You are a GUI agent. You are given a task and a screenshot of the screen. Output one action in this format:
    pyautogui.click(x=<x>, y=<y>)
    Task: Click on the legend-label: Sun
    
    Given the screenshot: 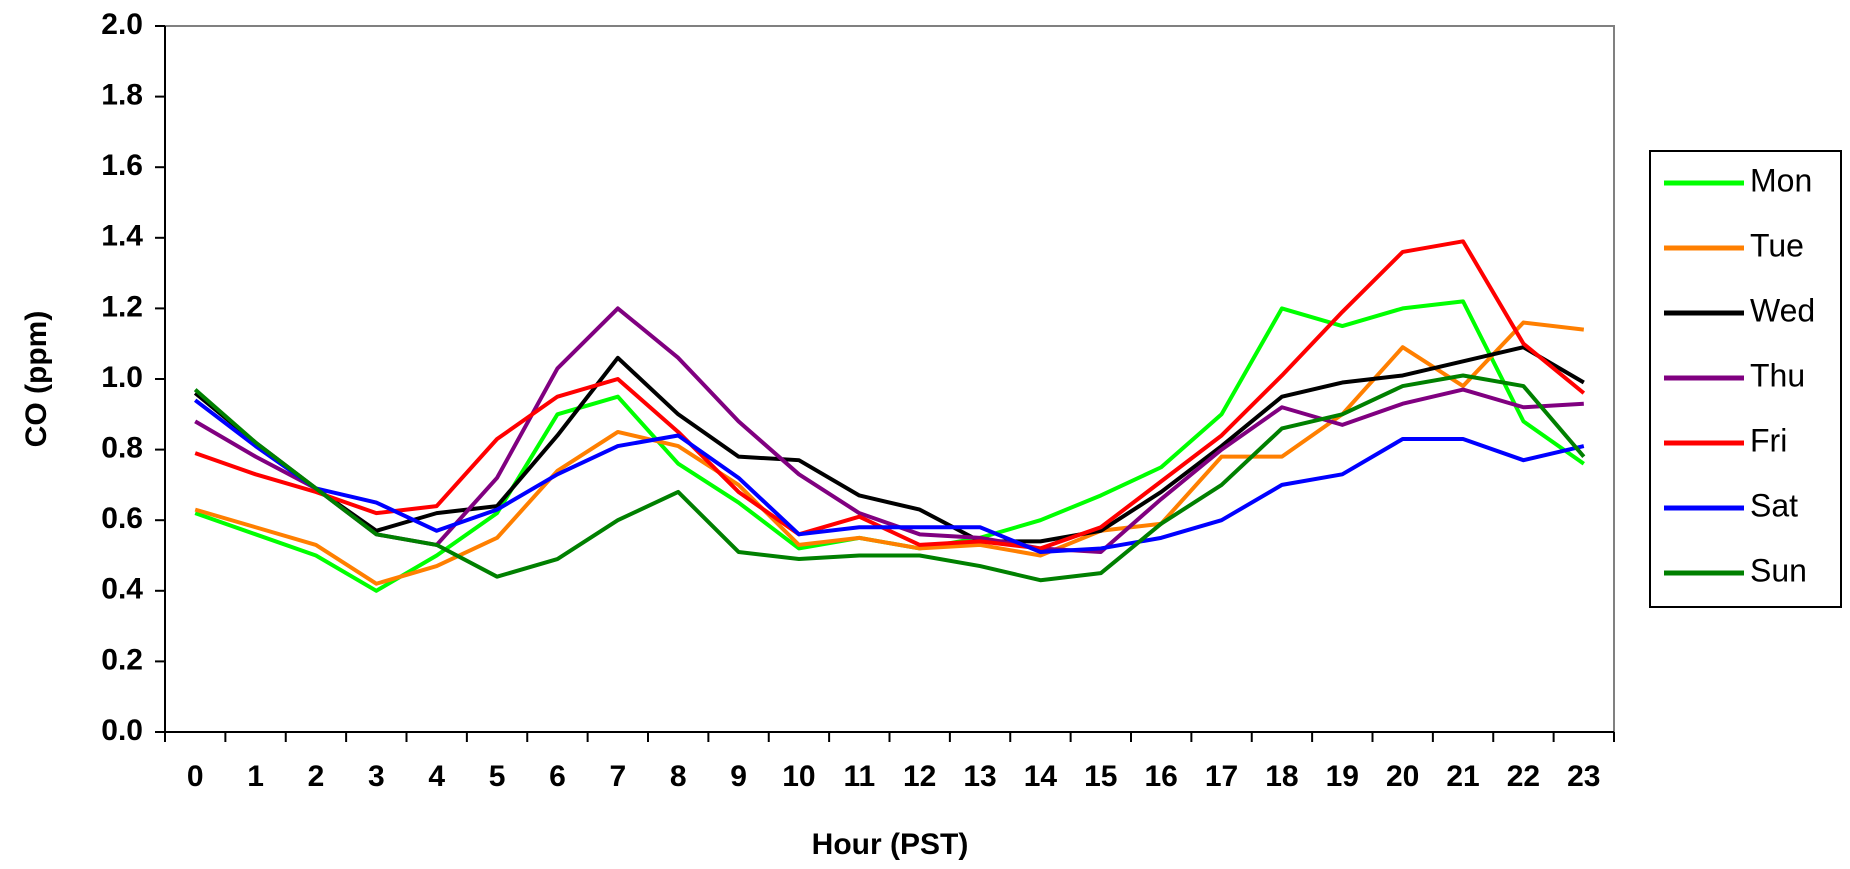 What is the action you would take?
    pyautogui.click(x=1778, y=570)
    